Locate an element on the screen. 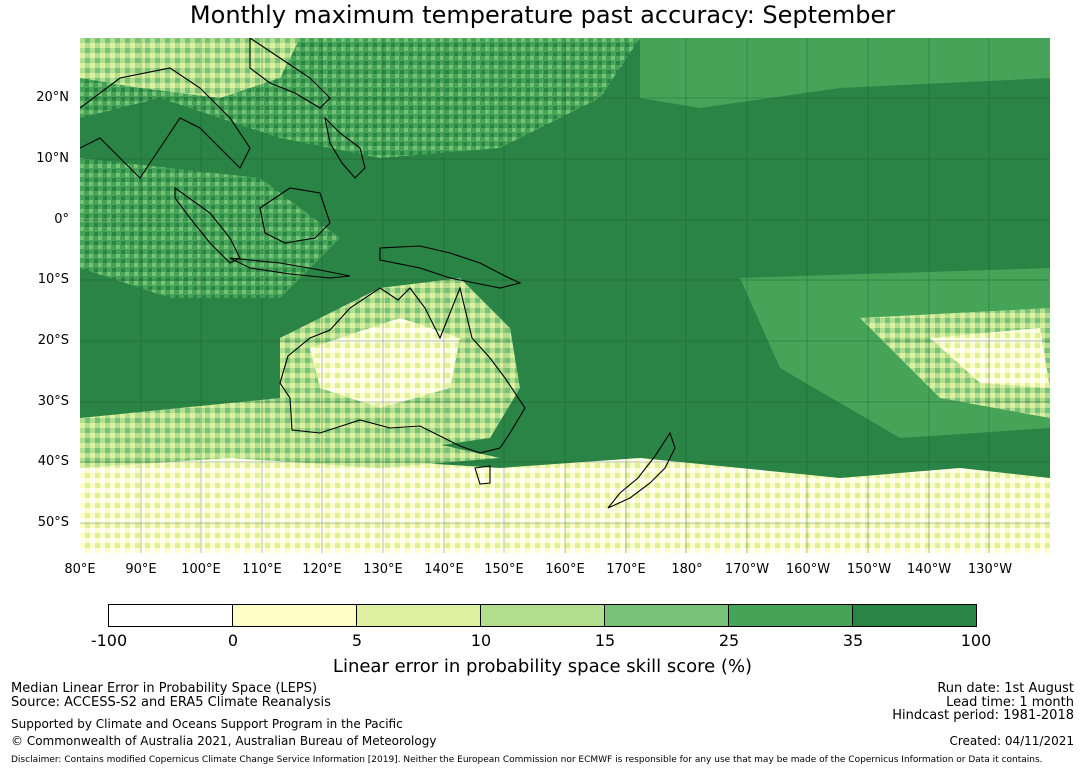  china-coastline is located at coordinates (290, 73).